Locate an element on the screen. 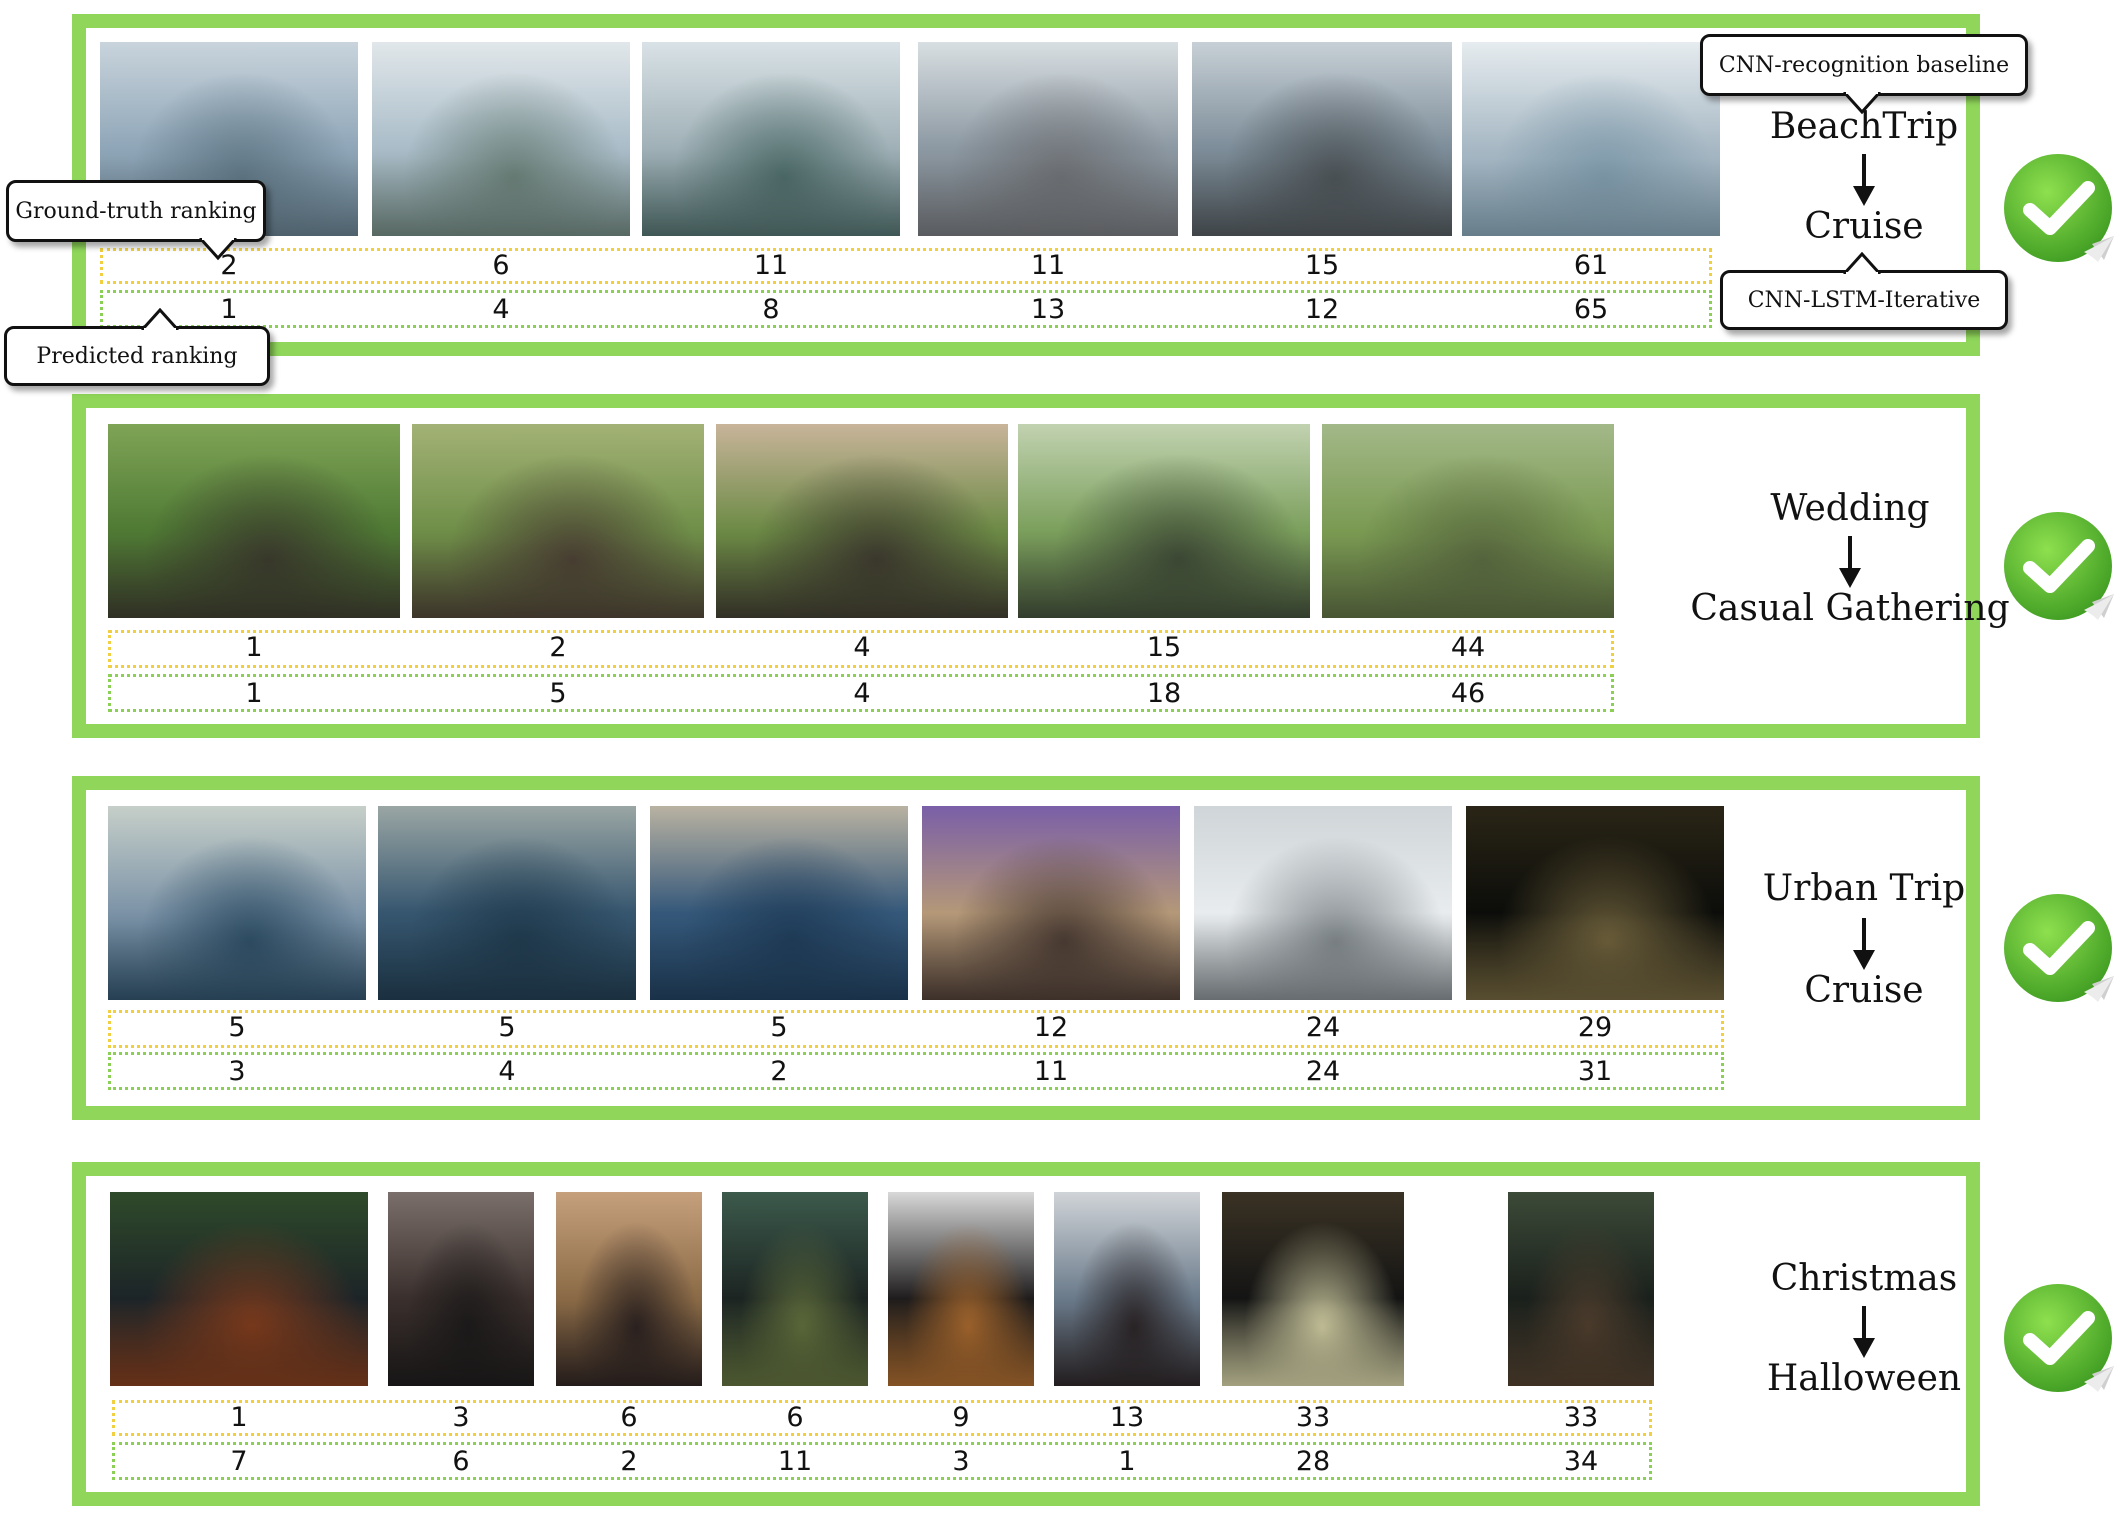  ground-truth-rank: 44 is located at coordinates (1468, 647).